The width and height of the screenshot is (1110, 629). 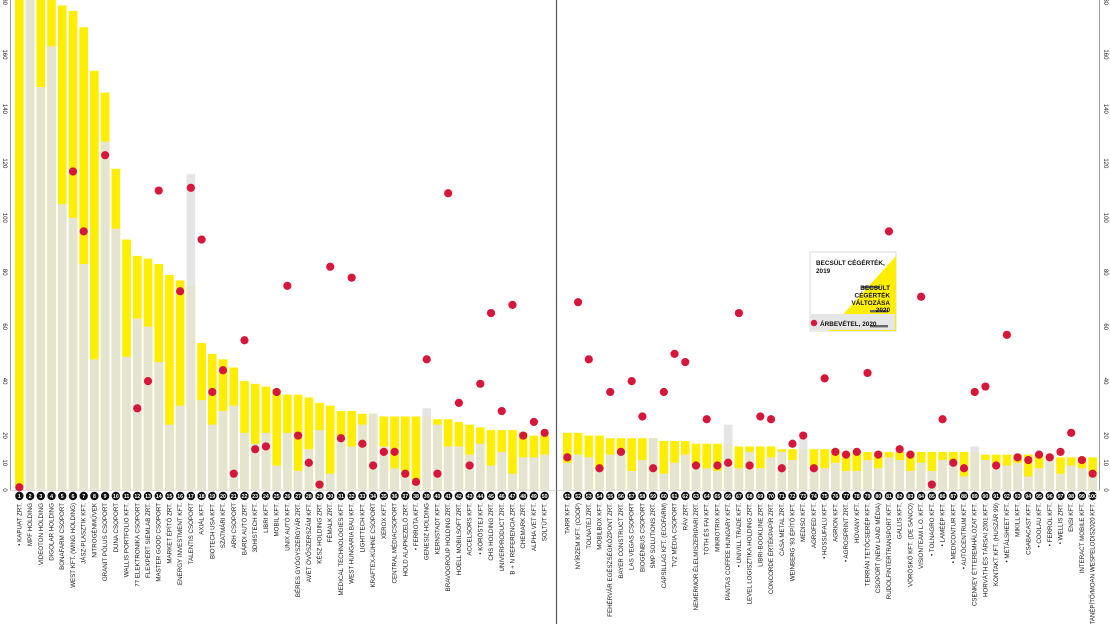 What do you see at coordinates (717, 527) in the screenshot?
I see `company-label: MIKROTRIX KFT.` at bounding box center [717, 527].